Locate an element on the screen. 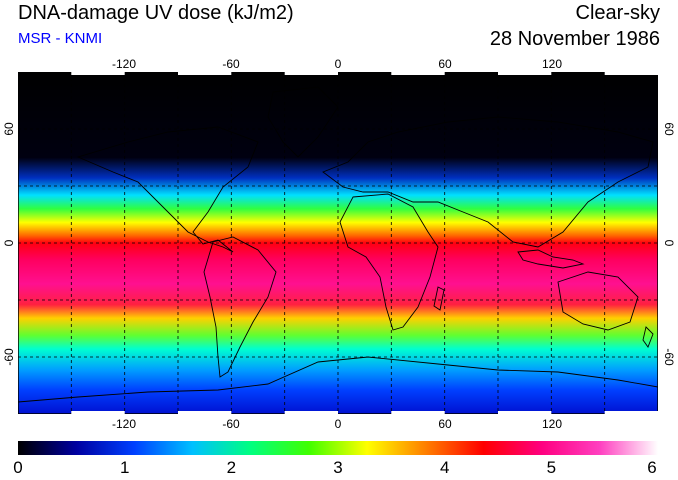 Image resolution: width=678 pixels, height=480 pixels. lon-tick-top: -60 is located at coordinates (231, 64).